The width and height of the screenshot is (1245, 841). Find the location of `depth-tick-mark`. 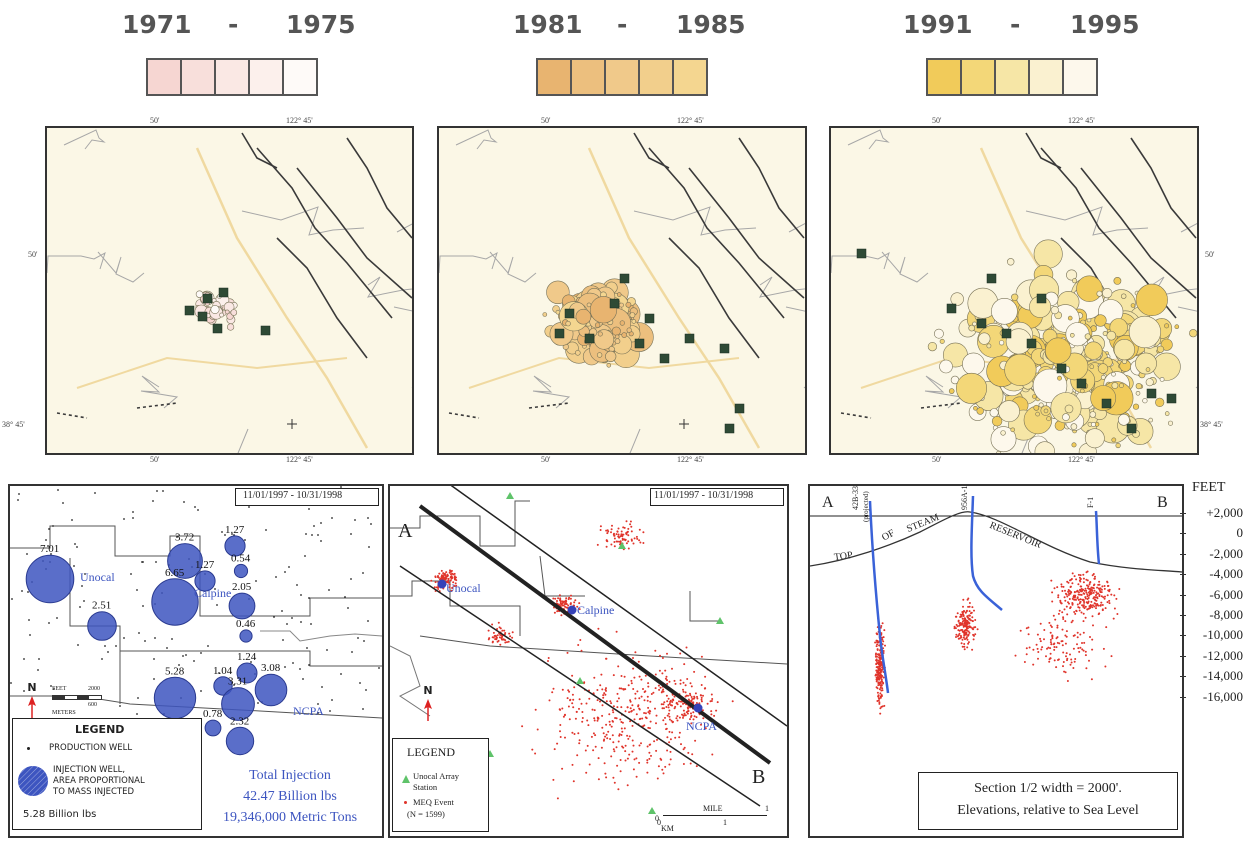

depth-tick-mark is located at coordinates (1183, 595).